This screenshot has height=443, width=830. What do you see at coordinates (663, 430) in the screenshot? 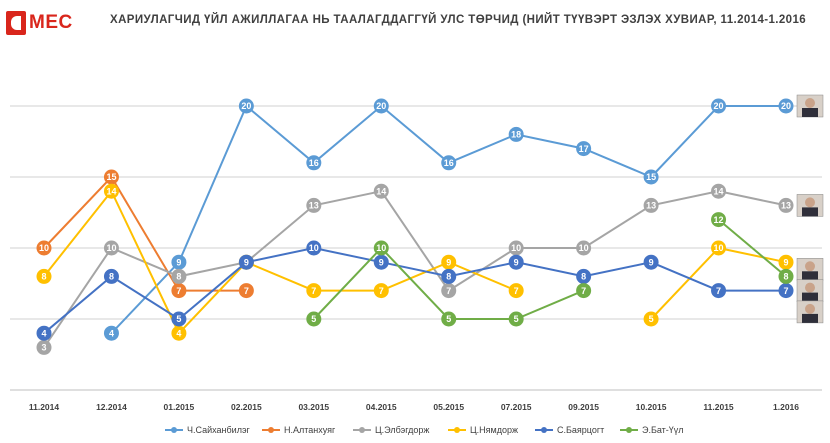
I see `legend-label: Э.Бат-Үүл` at bounding box center [663, 430].